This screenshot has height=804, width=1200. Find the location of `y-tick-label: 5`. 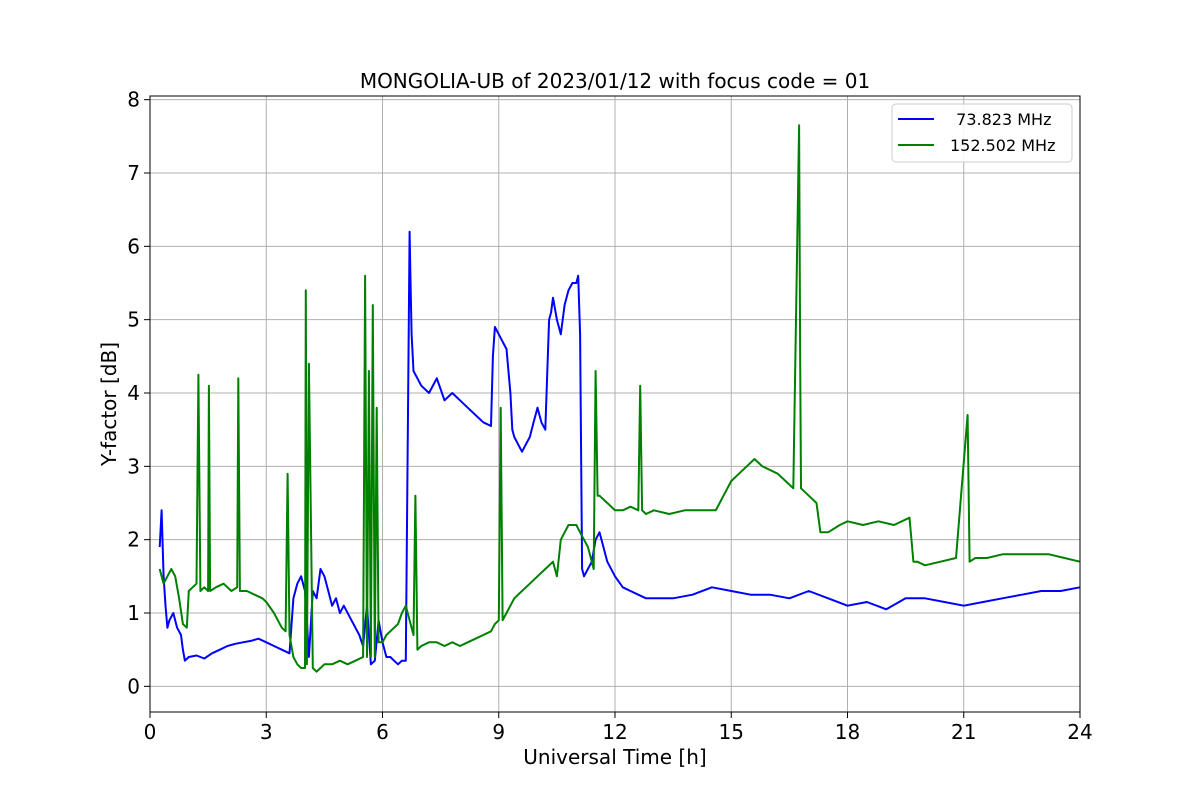

y-tick-label: 5 is located at coordinates (133, 320).